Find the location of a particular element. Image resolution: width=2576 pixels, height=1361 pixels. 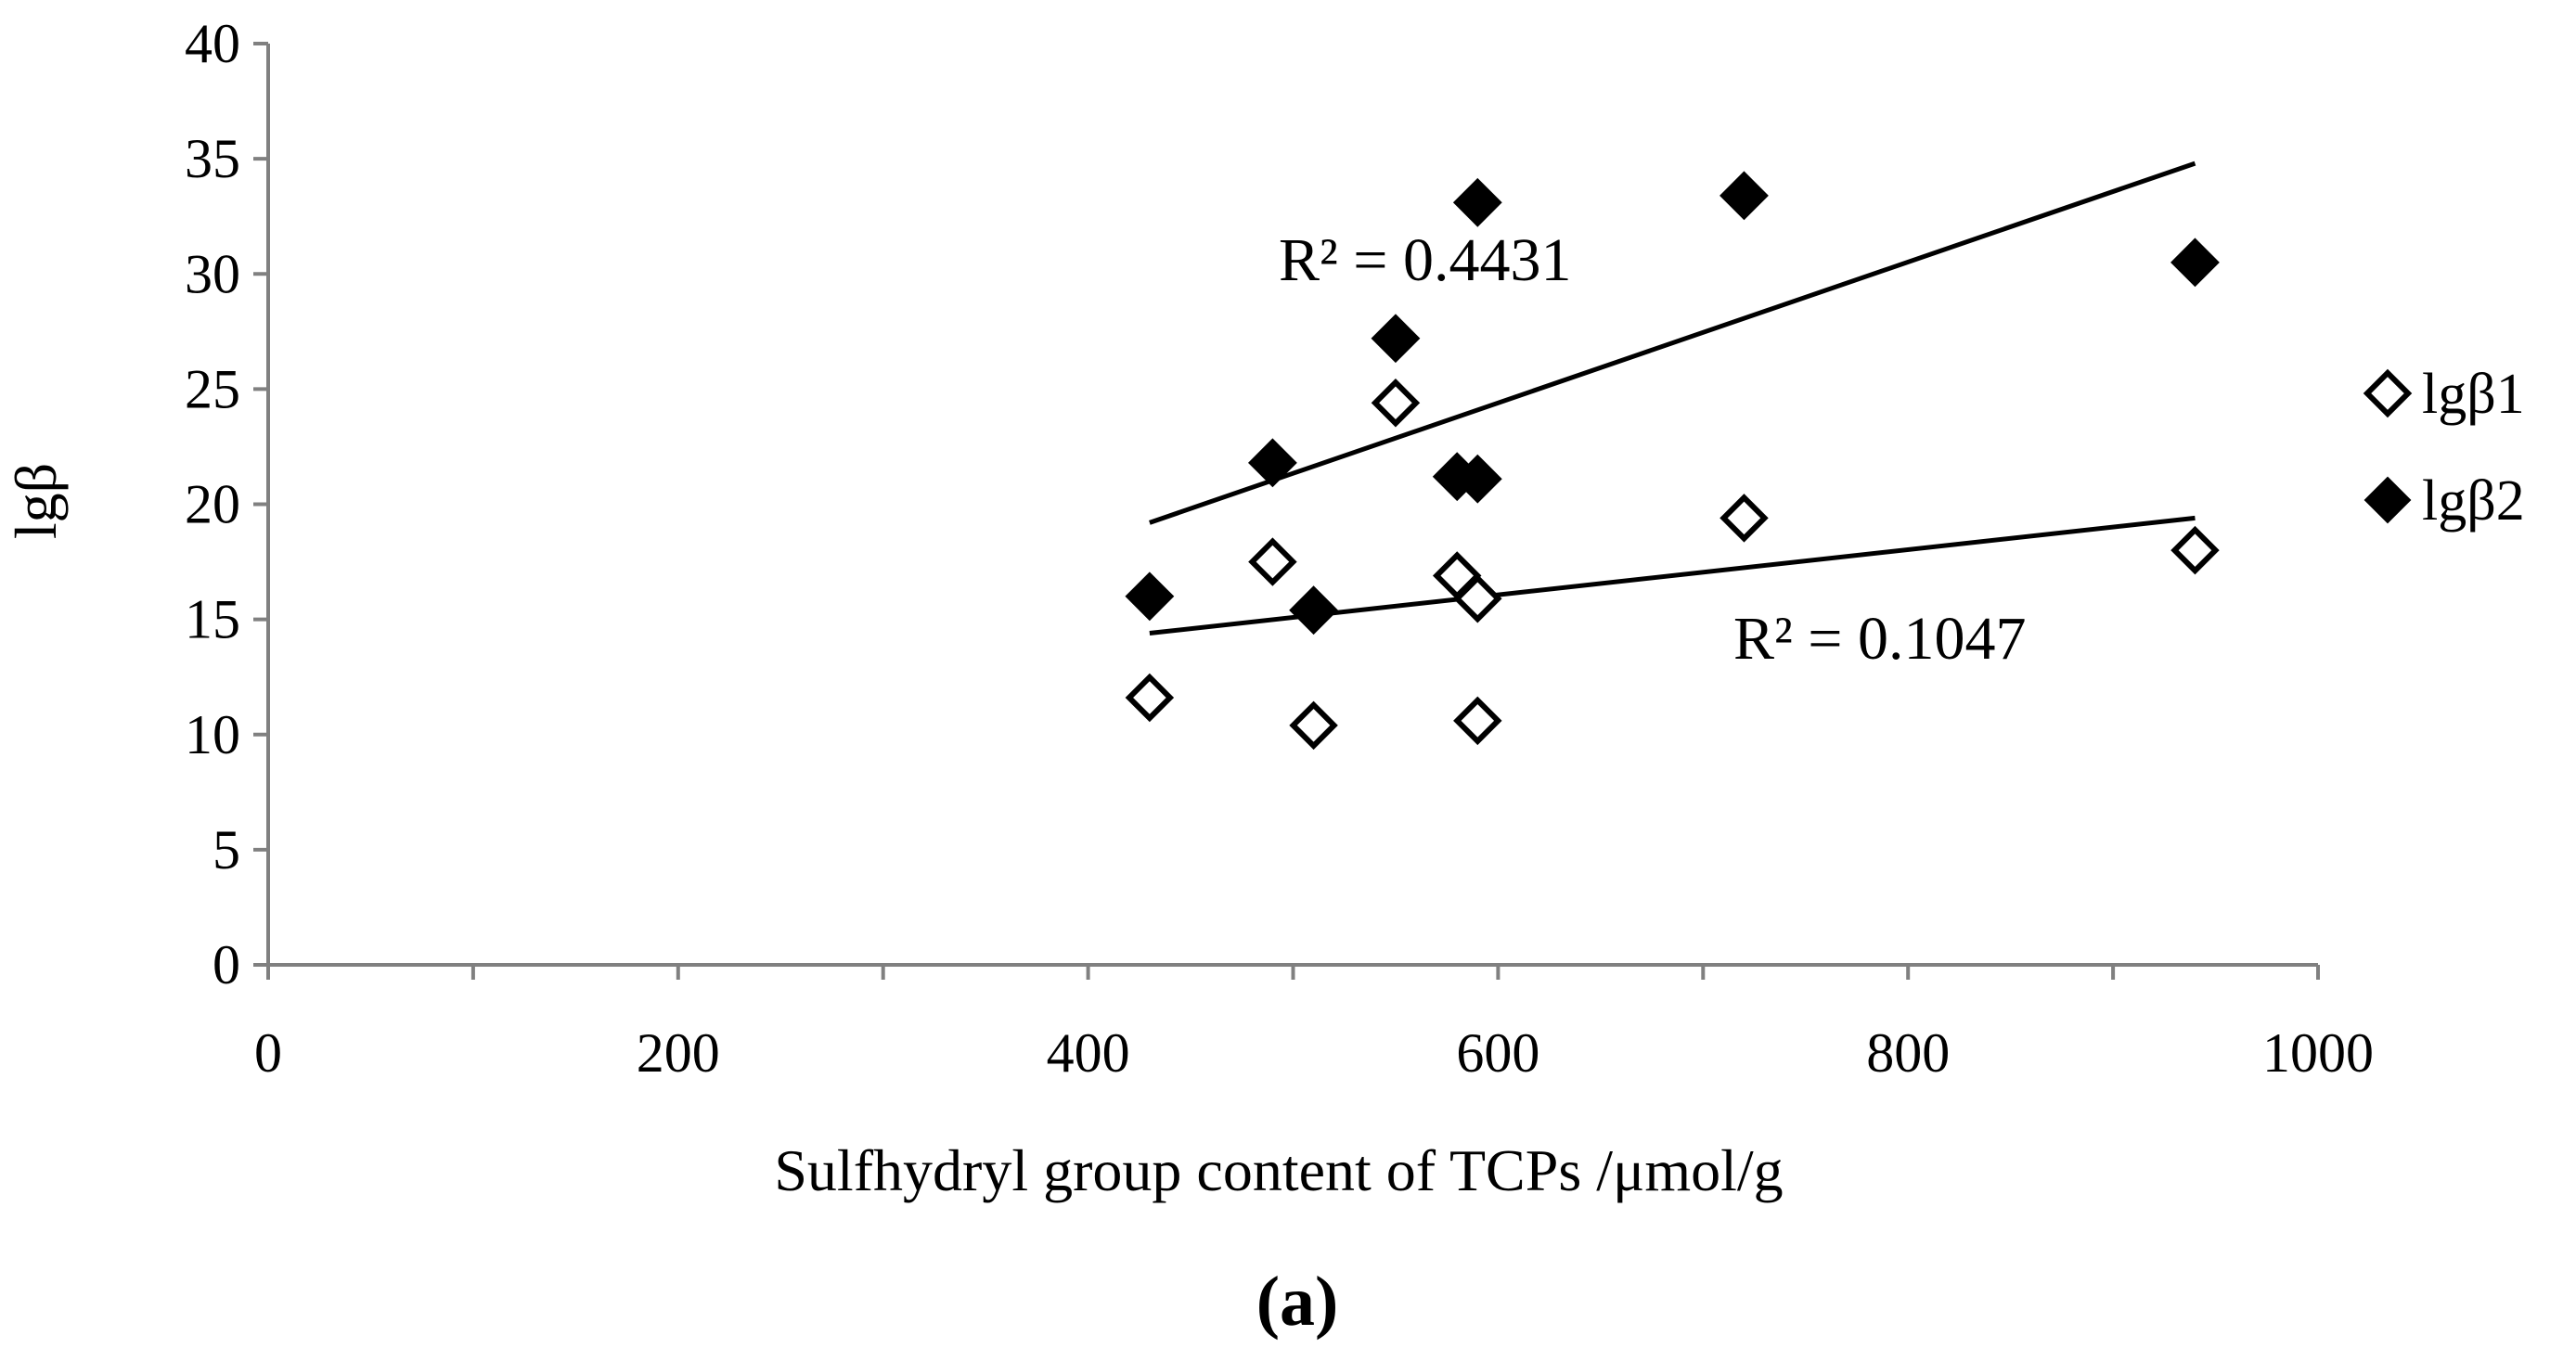

y-tick-label: 5 is located at coordinates (227, 849).